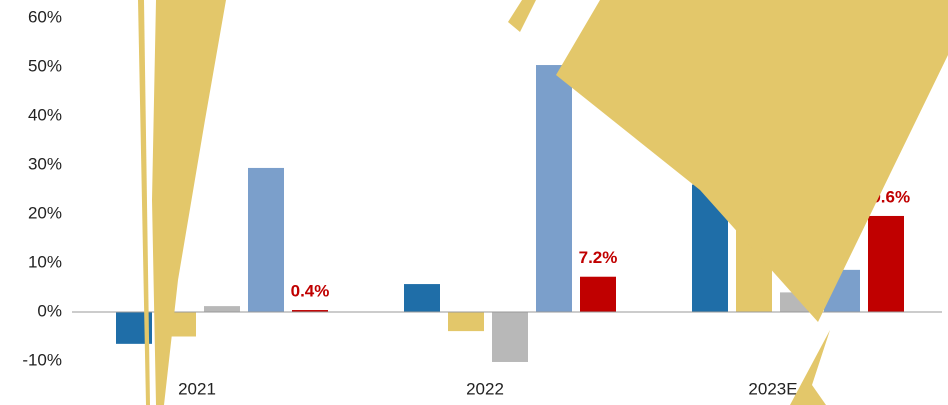  What do you see at coordinates (45, 16) in the screenshot?
I see `y-tick-label: 60%` at bounding box center [45, 16].